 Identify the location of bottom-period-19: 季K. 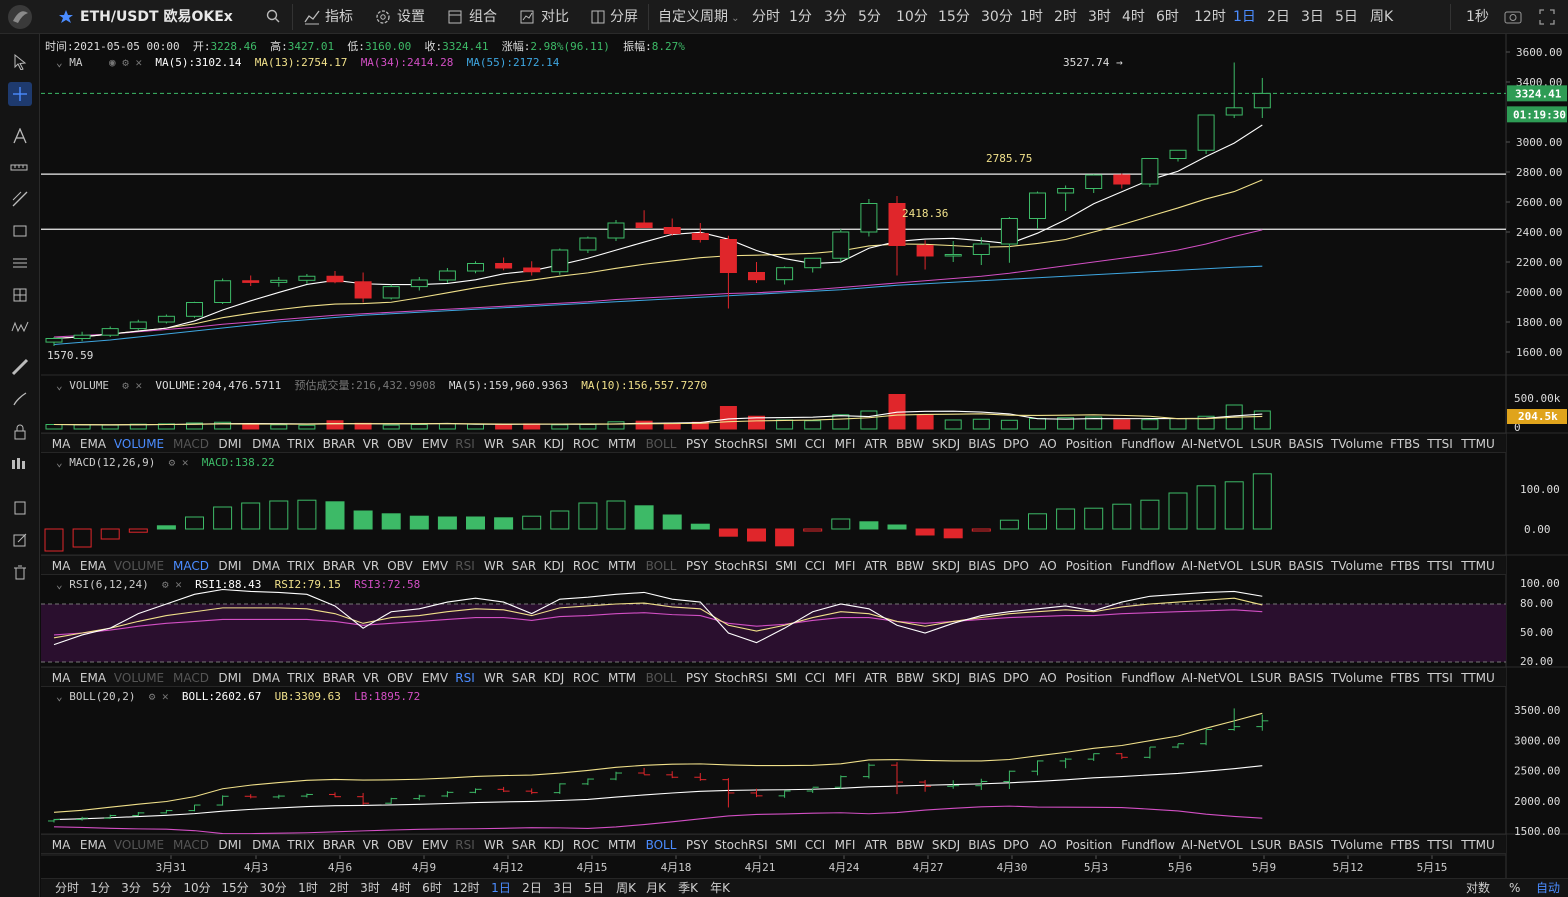
(688, 888).